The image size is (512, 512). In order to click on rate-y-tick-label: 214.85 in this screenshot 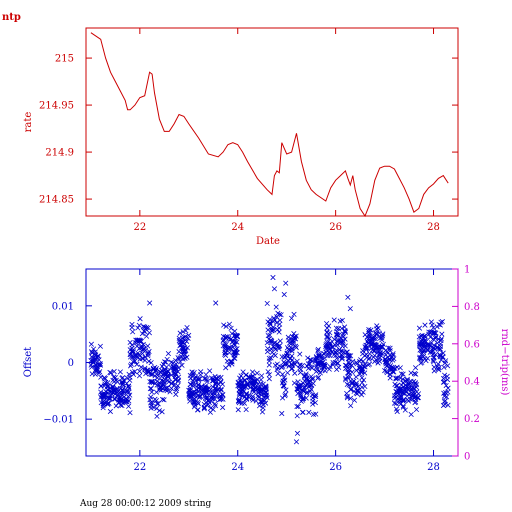, I will do `click(56, 200)`.